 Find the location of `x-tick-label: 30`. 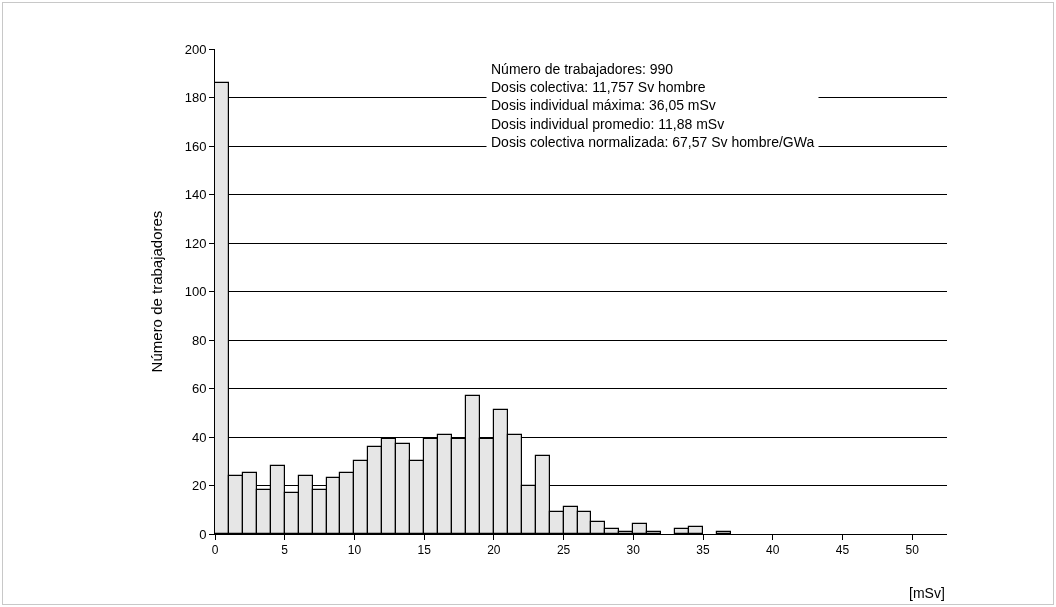

x-tick-label: 30 is located at coordinates (633, 550).